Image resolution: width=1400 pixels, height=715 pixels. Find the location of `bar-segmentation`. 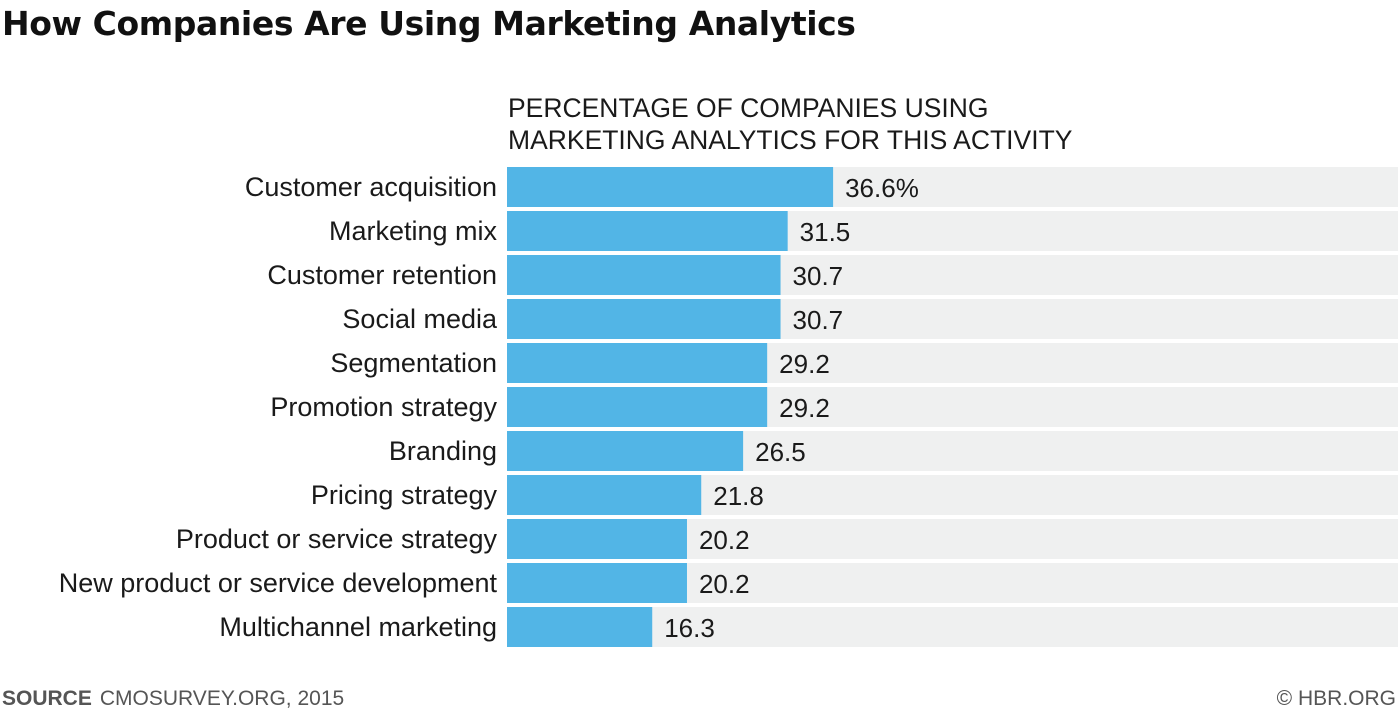

bar-segmentation is located at coordinates (637, 363).